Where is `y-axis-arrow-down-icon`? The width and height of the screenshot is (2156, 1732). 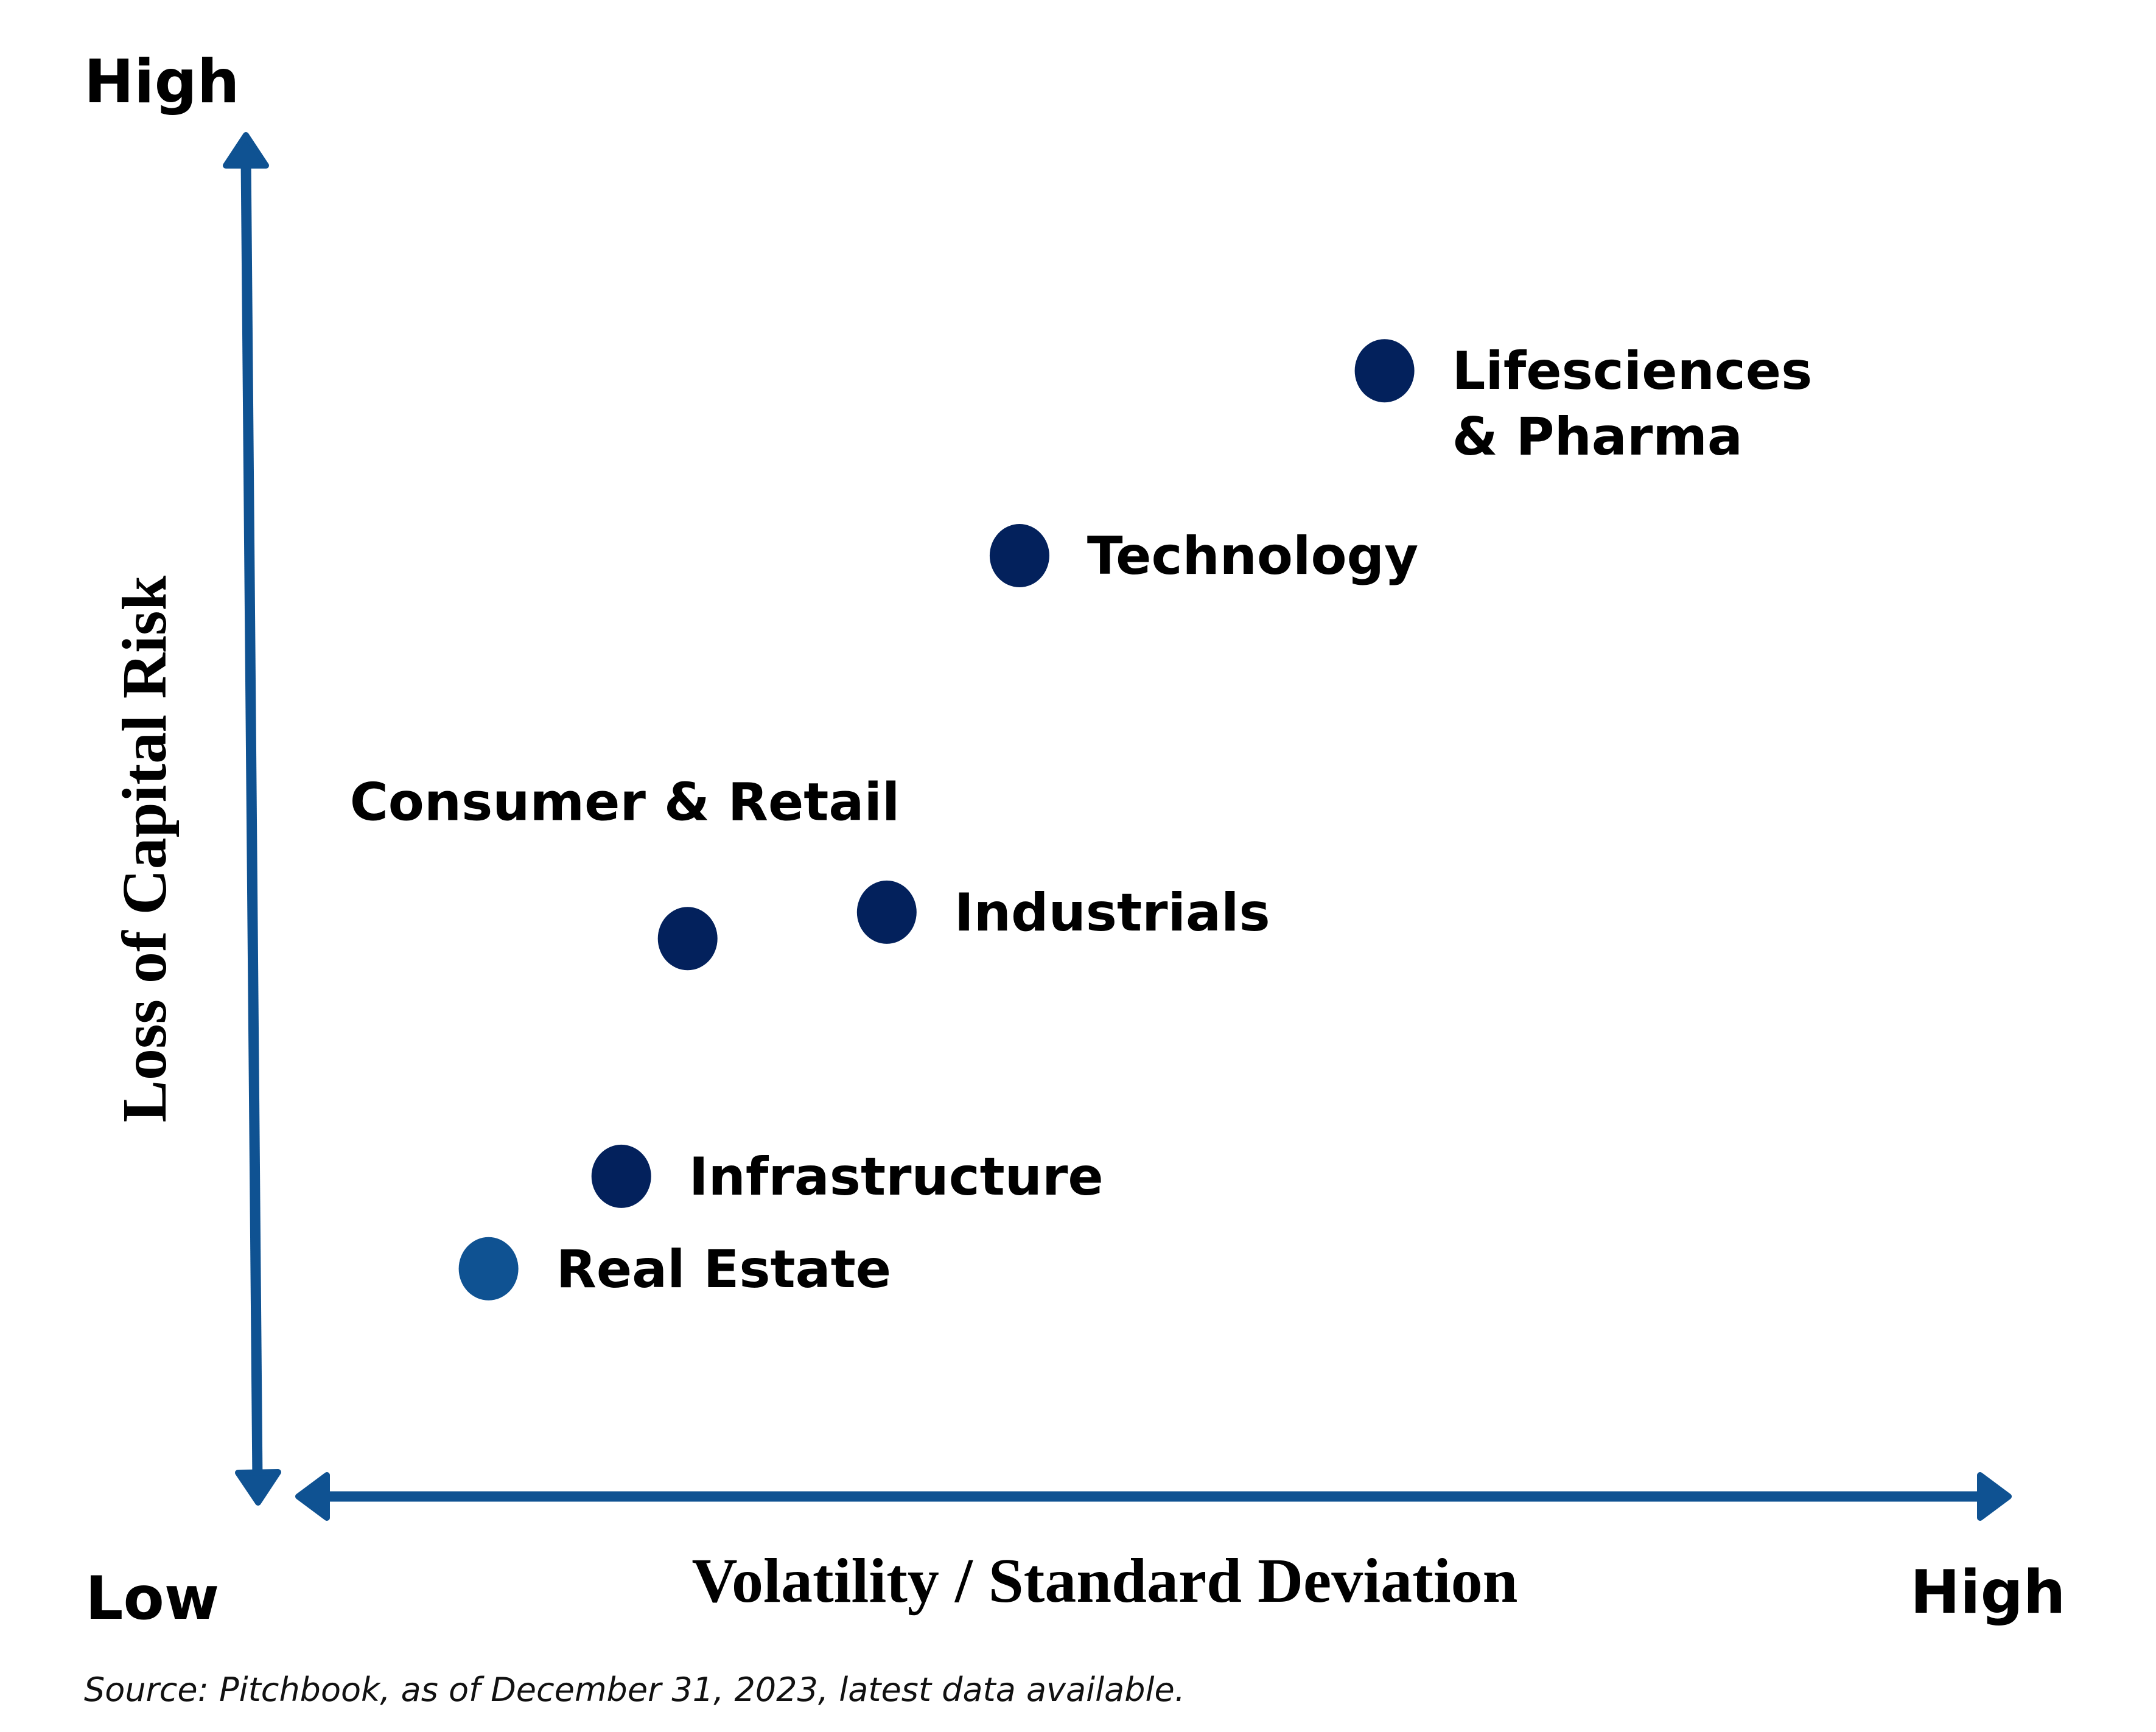
y-axis-arrow-down-icon is located at coordinates (258, 1487).